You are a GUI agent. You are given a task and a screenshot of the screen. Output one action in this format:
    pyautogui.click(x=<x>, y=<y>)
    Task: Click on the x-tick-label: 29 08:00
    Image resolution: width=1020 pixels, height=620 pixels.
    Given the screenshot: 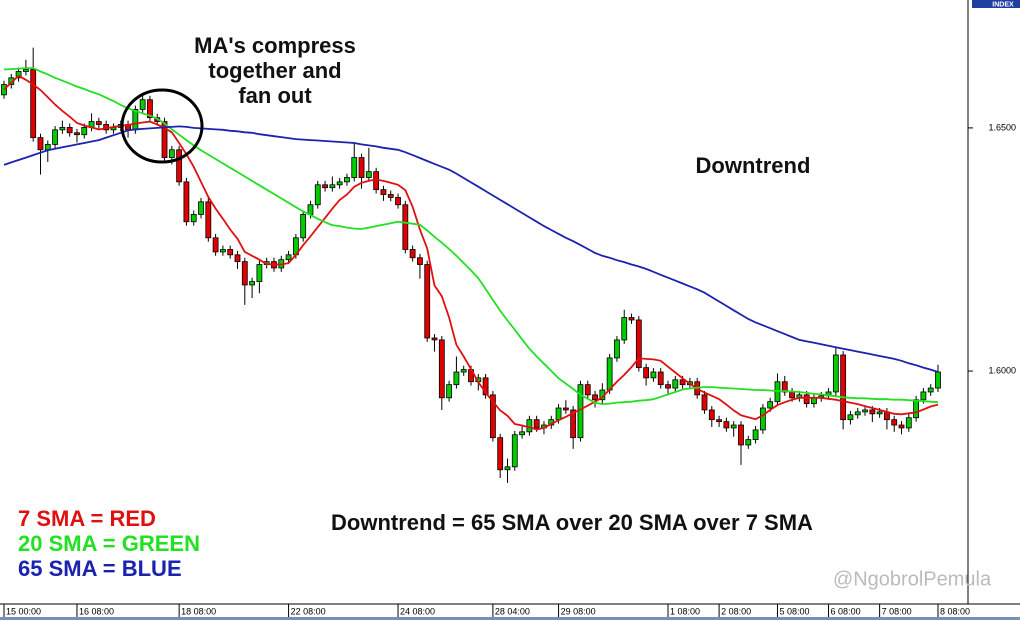 What is the action you would take?
    pyautogui.click(x=578, y=611)
    